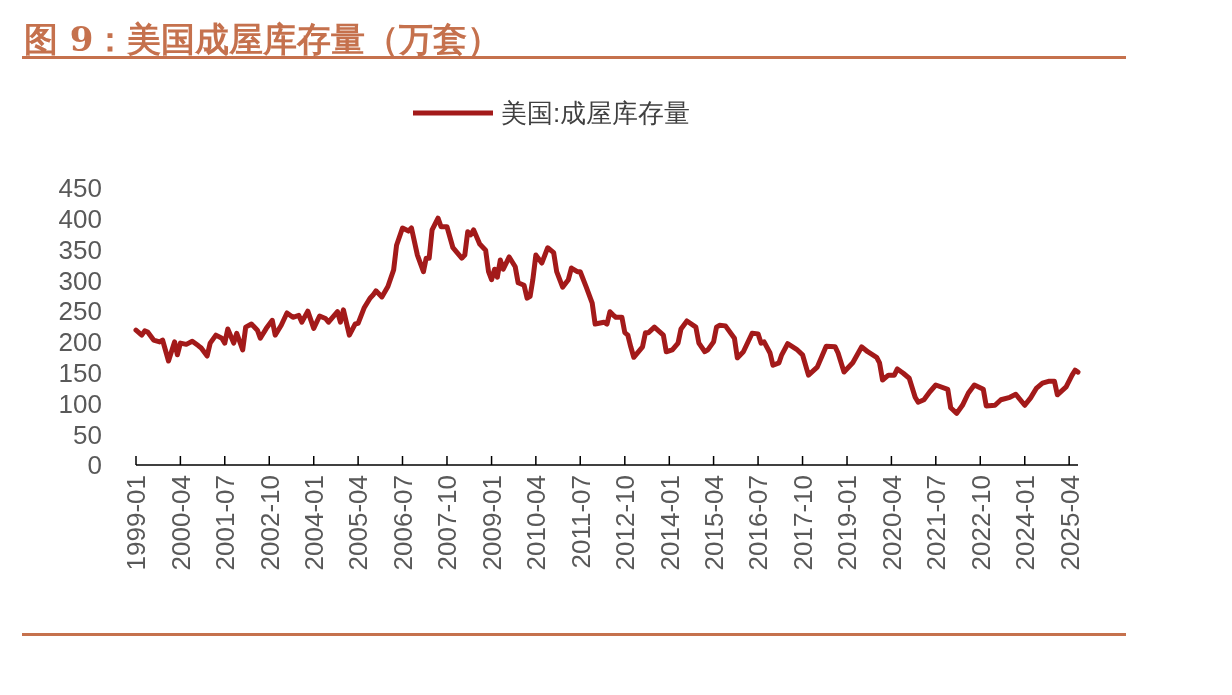 The height and width of the screenshot is (695, 1232). Describe the element at coordinates (447, 523) in the screenshot. I see `x-tick-label: 2007-10` at that location.